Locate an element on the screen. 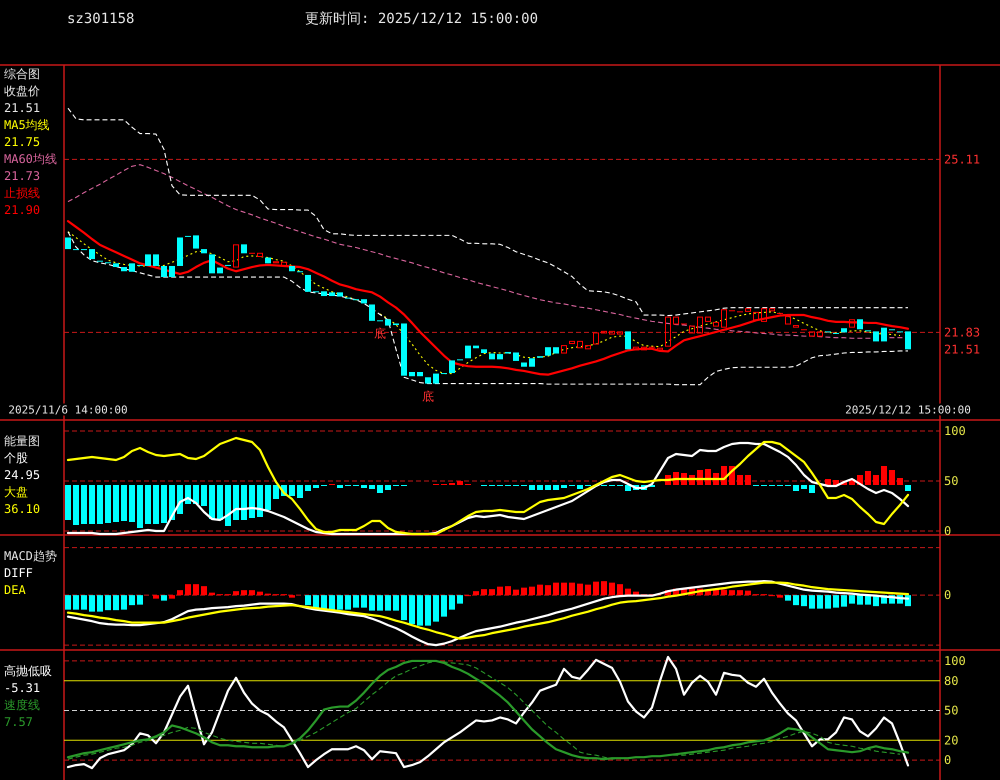 Image resolution: width=1000 pixels, height=780 pixels. y-tick-label: 20 is located at coordinates (951, 740).